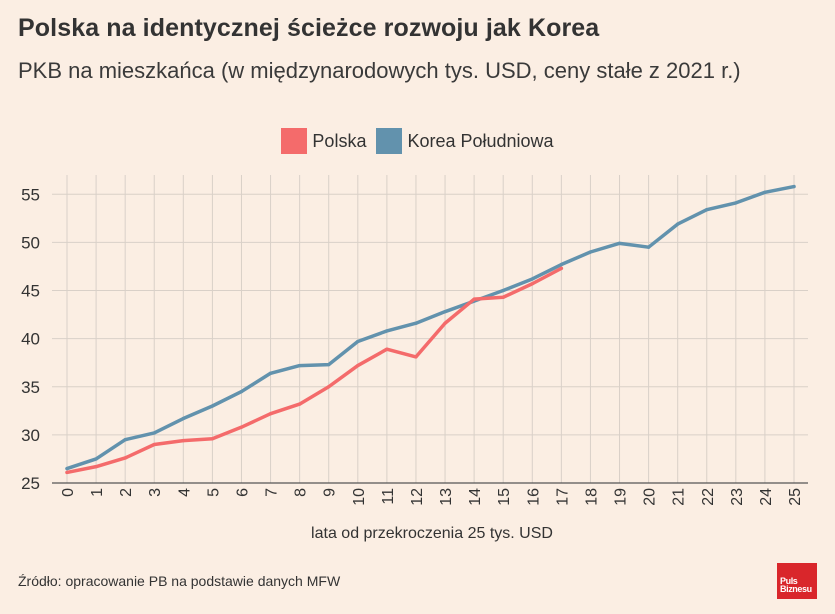 The width and height of the screenshot is (835, 614). Describe the element at coordinates (30, 387) in the screenshot. I see `y-tick-label: 35` at that location.